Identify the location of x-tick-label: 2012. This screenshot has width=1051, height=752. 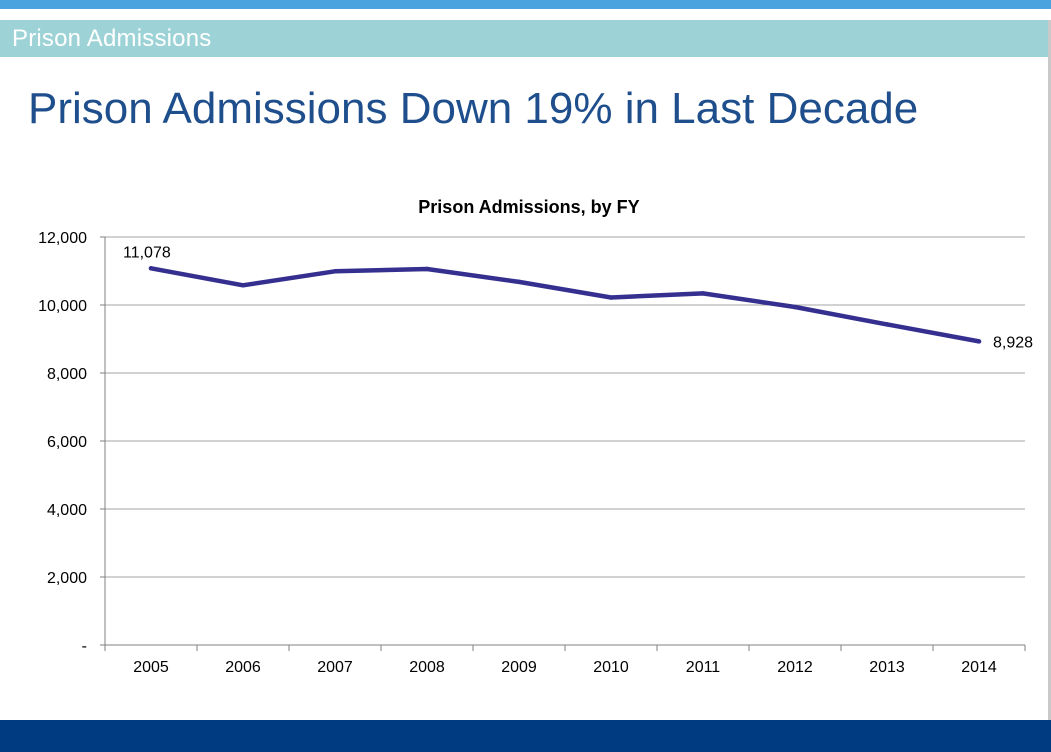
(795, 667).